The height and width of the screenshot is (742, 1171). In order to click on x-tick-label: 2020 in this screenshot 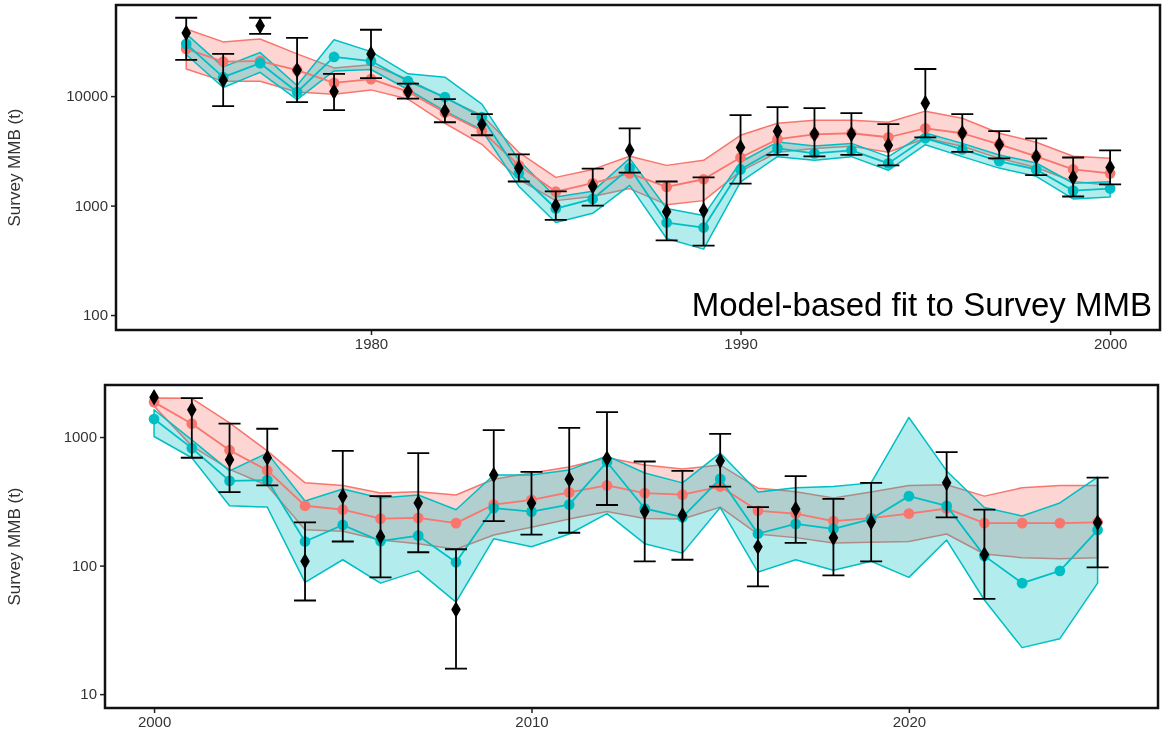, I will do `click(909, 721)`.